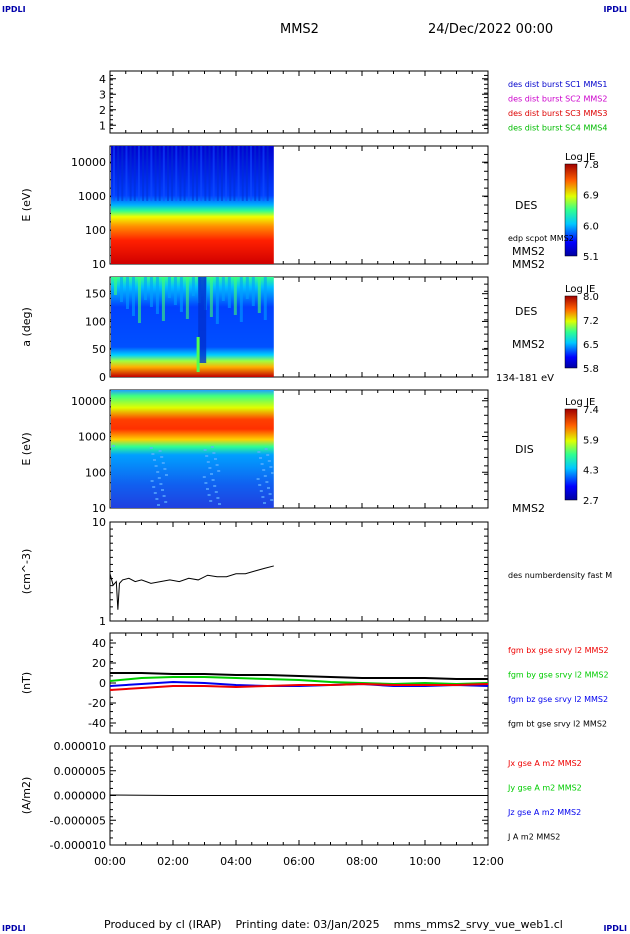 The image size is (630, 934). Describe the element at coordinates (615, 9) in the screenshot. I see `corner-label-top-right: IPDLI` at that location.